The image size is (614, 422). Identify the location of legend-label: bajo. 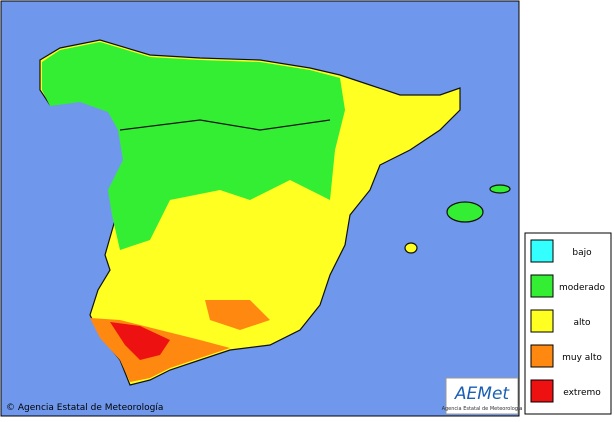
(582, 253).